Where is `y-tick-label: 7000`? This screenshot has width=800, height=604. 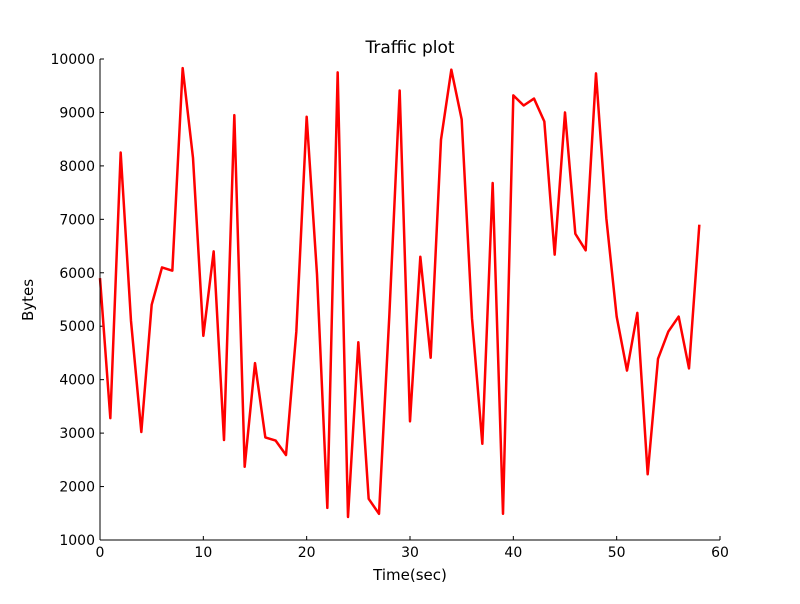 y-tick-label: 7000 is located at coordinates (77, 220).